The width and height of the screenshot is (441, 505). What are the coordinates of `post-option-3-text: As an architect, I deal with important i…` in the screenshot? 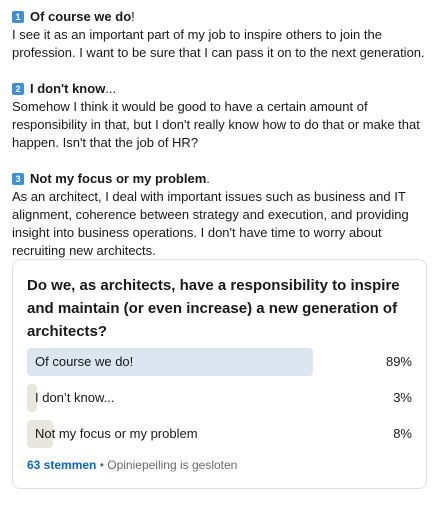 It's located at (210, 223).